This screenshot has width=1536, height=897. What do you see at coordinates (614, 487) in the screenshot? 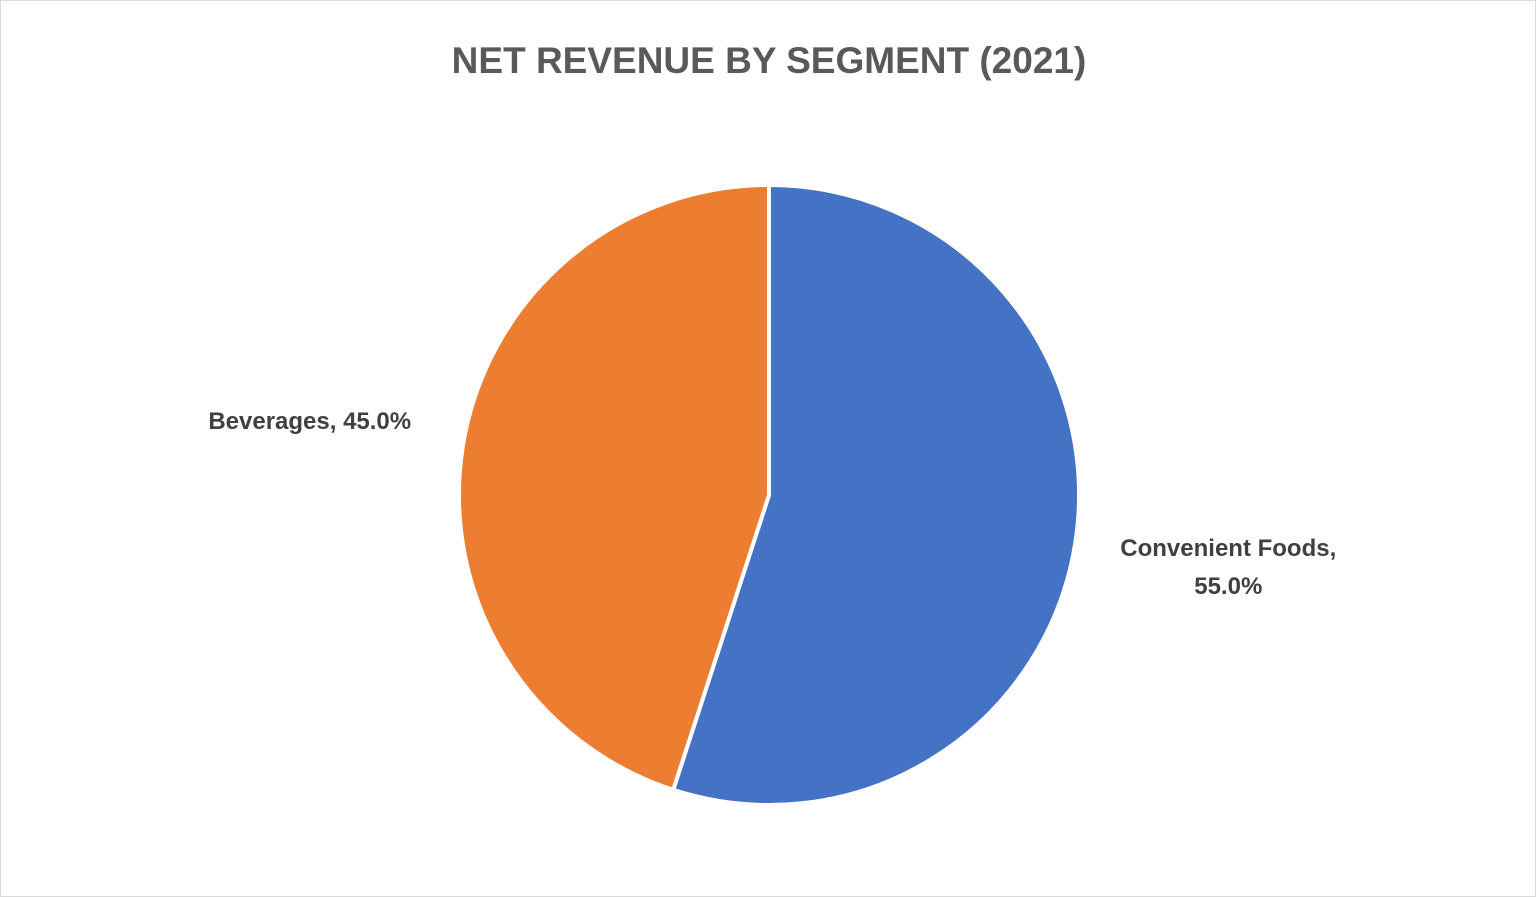
I see `pie-slice` at bounding box center [614, 487].